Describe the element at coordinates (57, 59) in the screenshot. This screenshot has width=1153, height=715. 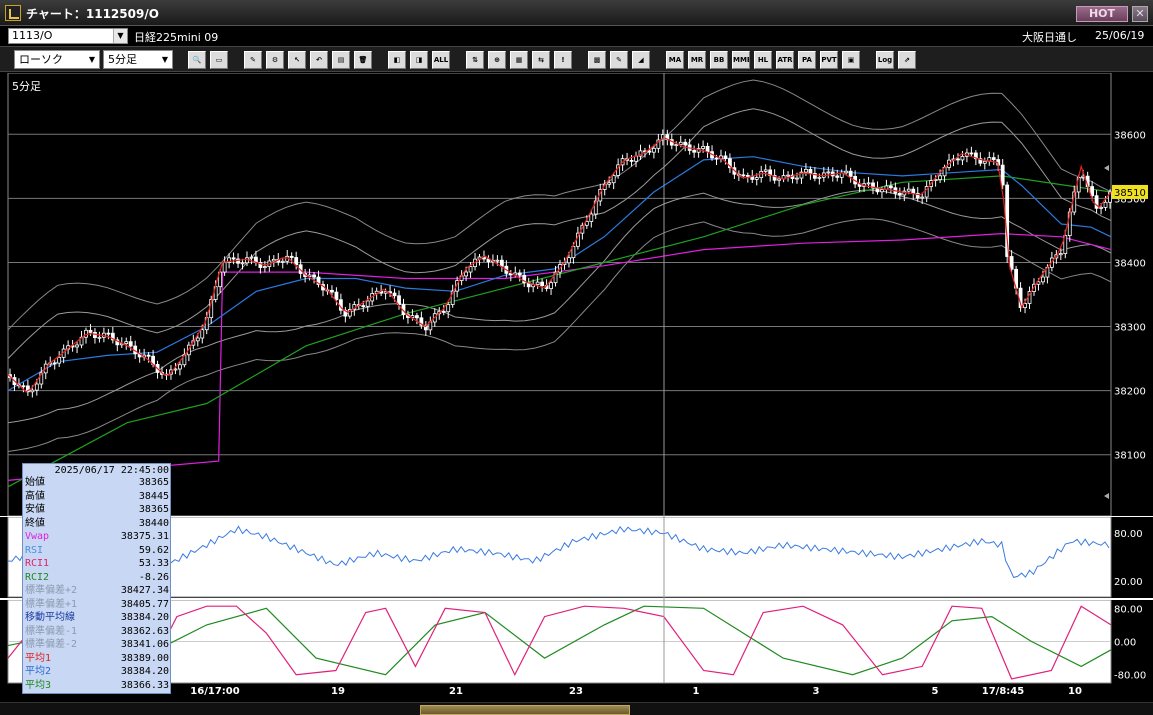
I see `chart-type-select: ローソク ▼` at that location.